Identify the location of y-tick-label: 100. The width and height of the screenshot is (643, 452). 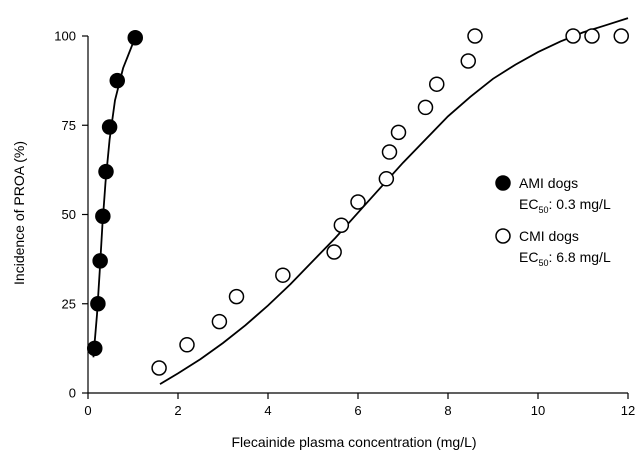
(65, 36).